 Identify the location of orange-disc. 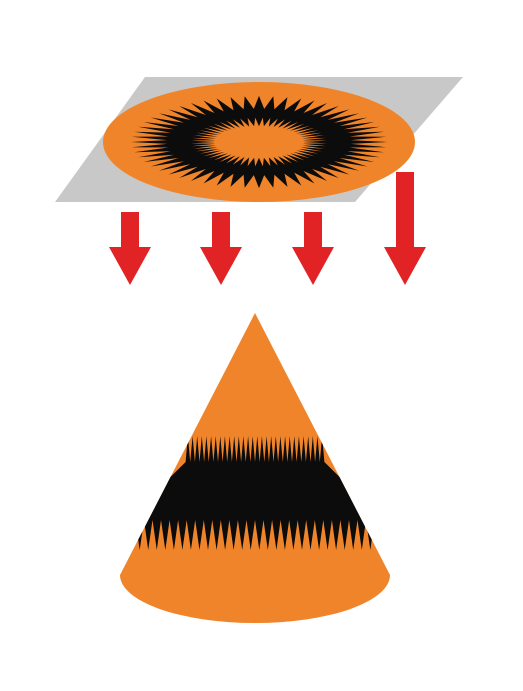
(259, 142).